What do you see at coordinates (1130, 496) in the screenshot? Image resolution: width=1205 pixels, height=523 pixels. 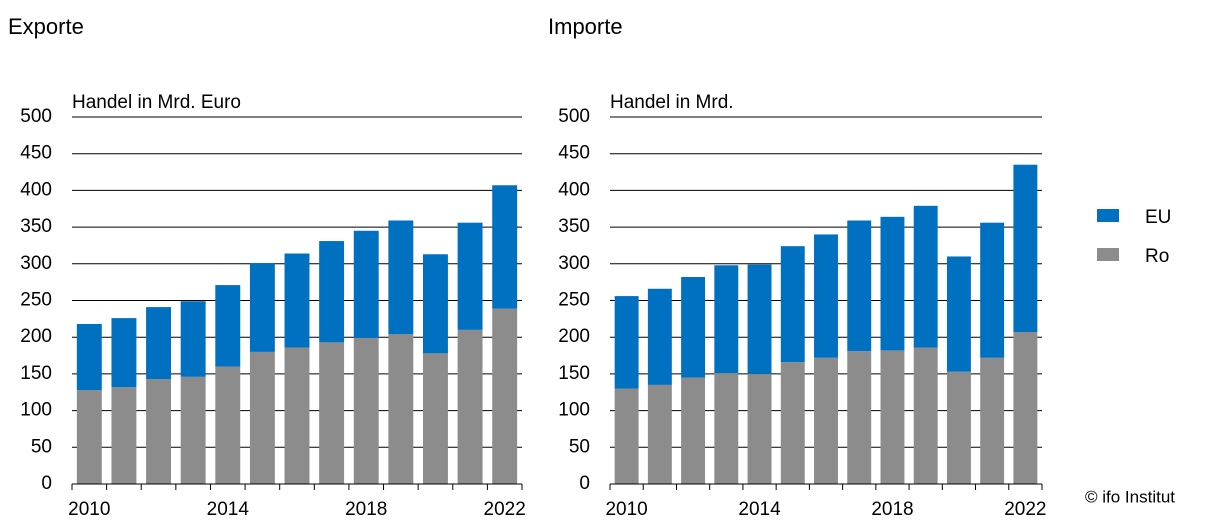 I see `credit: © ifo Institut` at bounding box center [1130, 496].